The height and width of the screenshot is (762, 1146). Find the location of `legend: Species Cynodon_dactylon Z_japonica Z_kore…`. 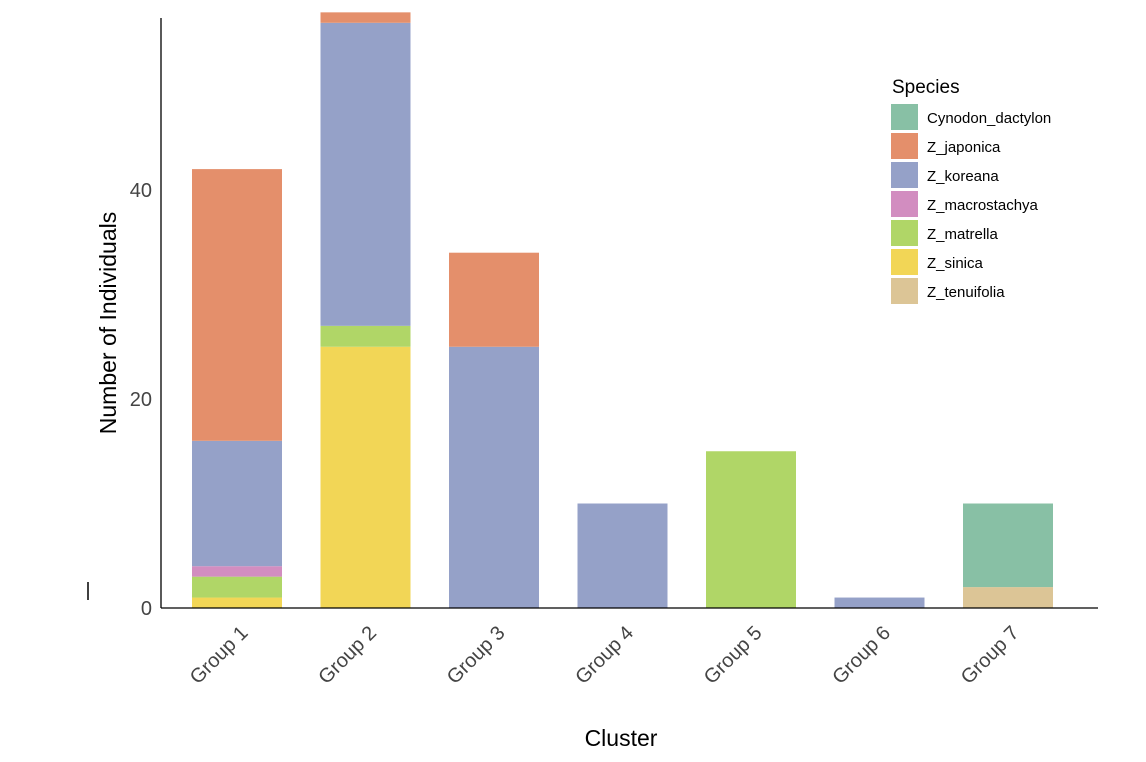

legend: Species Cynodon_dactylon Z_japonica Z_kore… is located at coordinates (971, 190).